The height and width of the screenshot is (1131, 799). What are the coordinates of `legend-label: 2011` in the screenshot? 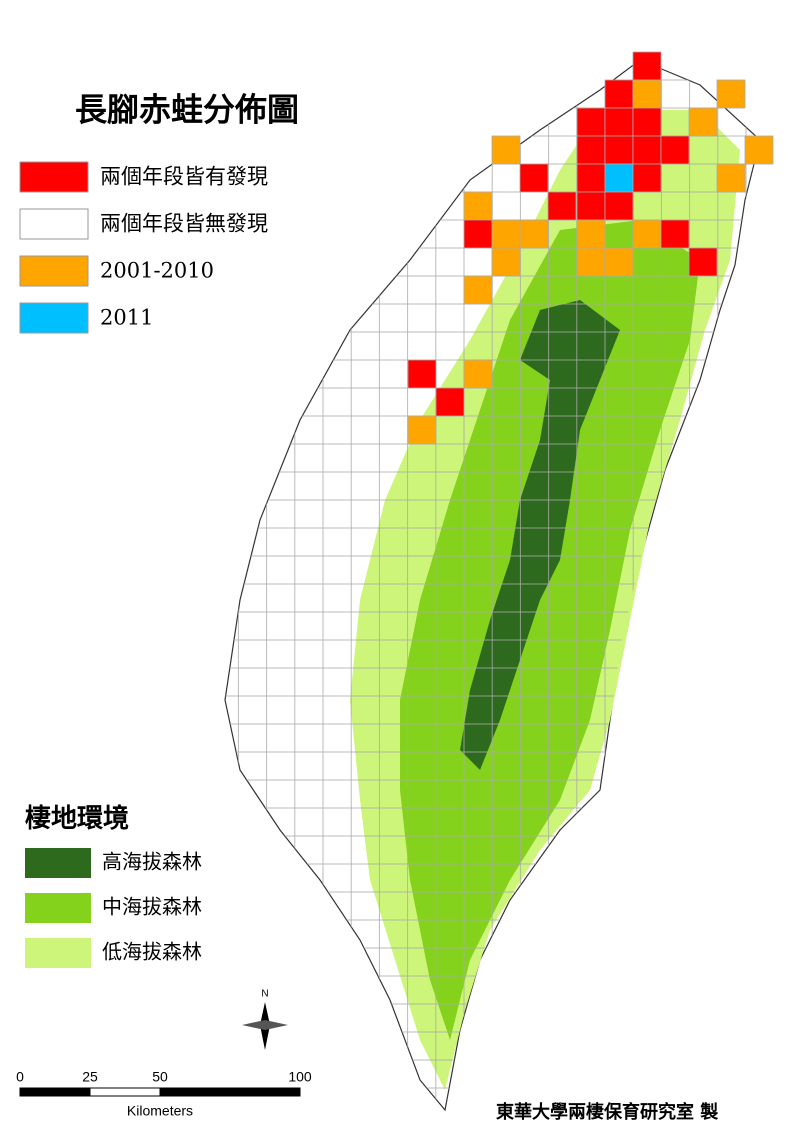 It's located at (126, 318).